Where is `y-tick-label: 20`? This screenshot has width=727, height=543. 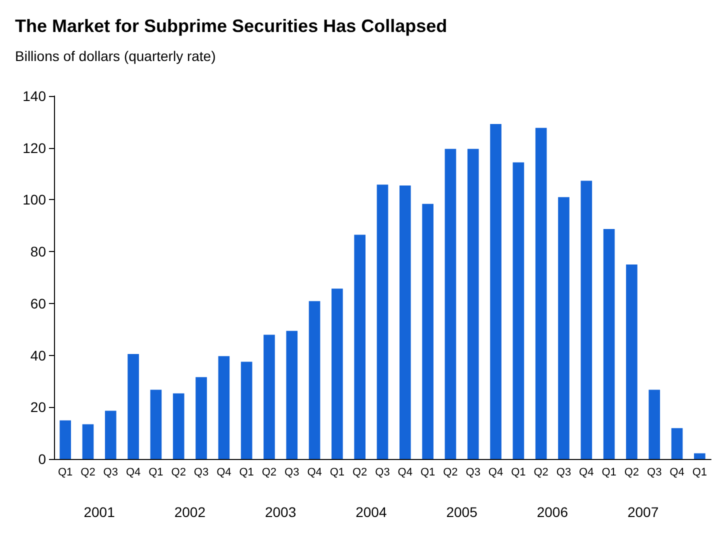 y-tick-label: 20 is located at coordinates (38, 407).